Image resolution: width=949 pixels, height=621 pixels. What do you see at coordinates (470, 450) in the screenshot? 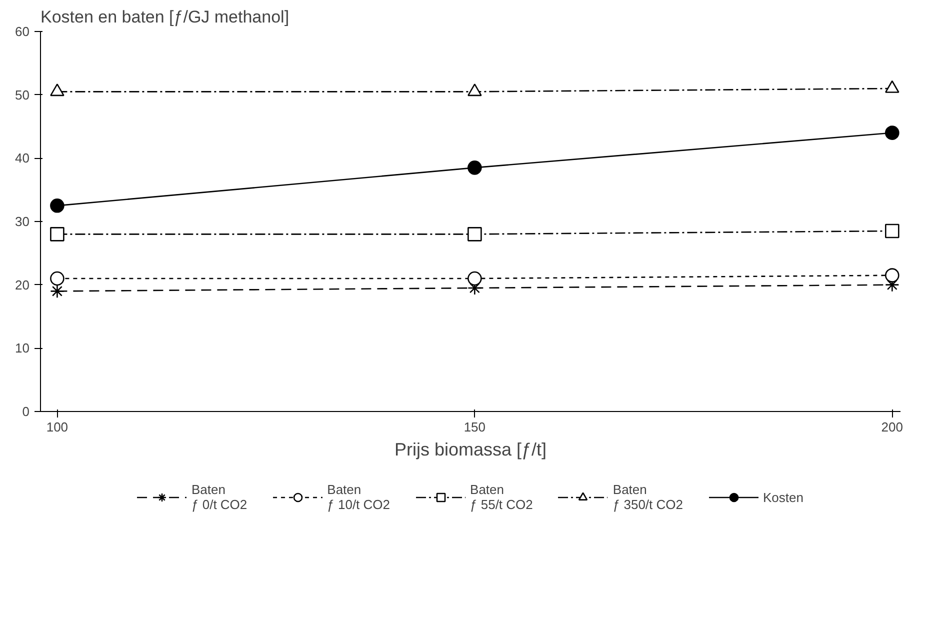
I see `x-axis-title: Prijs biomassa [ƒ/t]` at bounding box center [470, 450].